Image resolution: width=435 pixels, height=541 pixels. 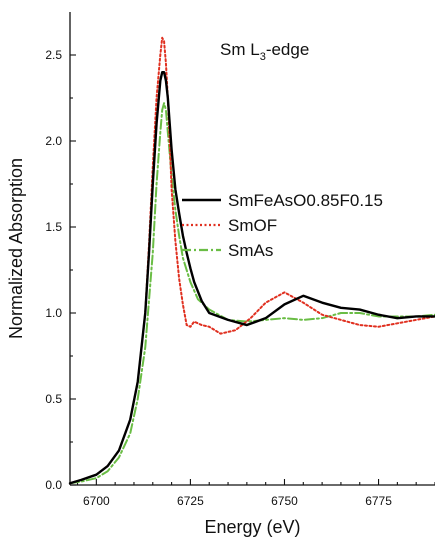 I want to click on x-tick-label: 6700, so click(x=96, y=501).